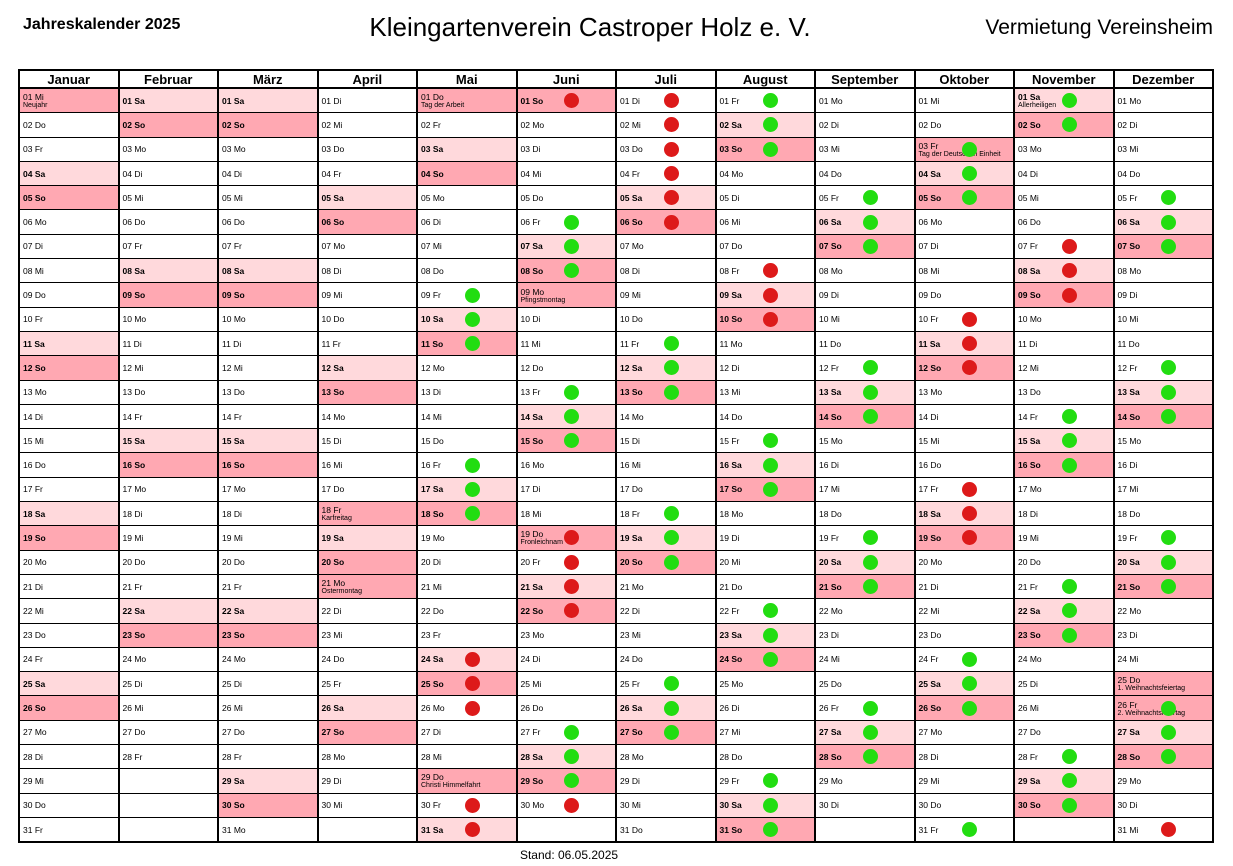 The image size is (1233, 866). I want to click on day-cell: 17 Sa, so click(467, 489).